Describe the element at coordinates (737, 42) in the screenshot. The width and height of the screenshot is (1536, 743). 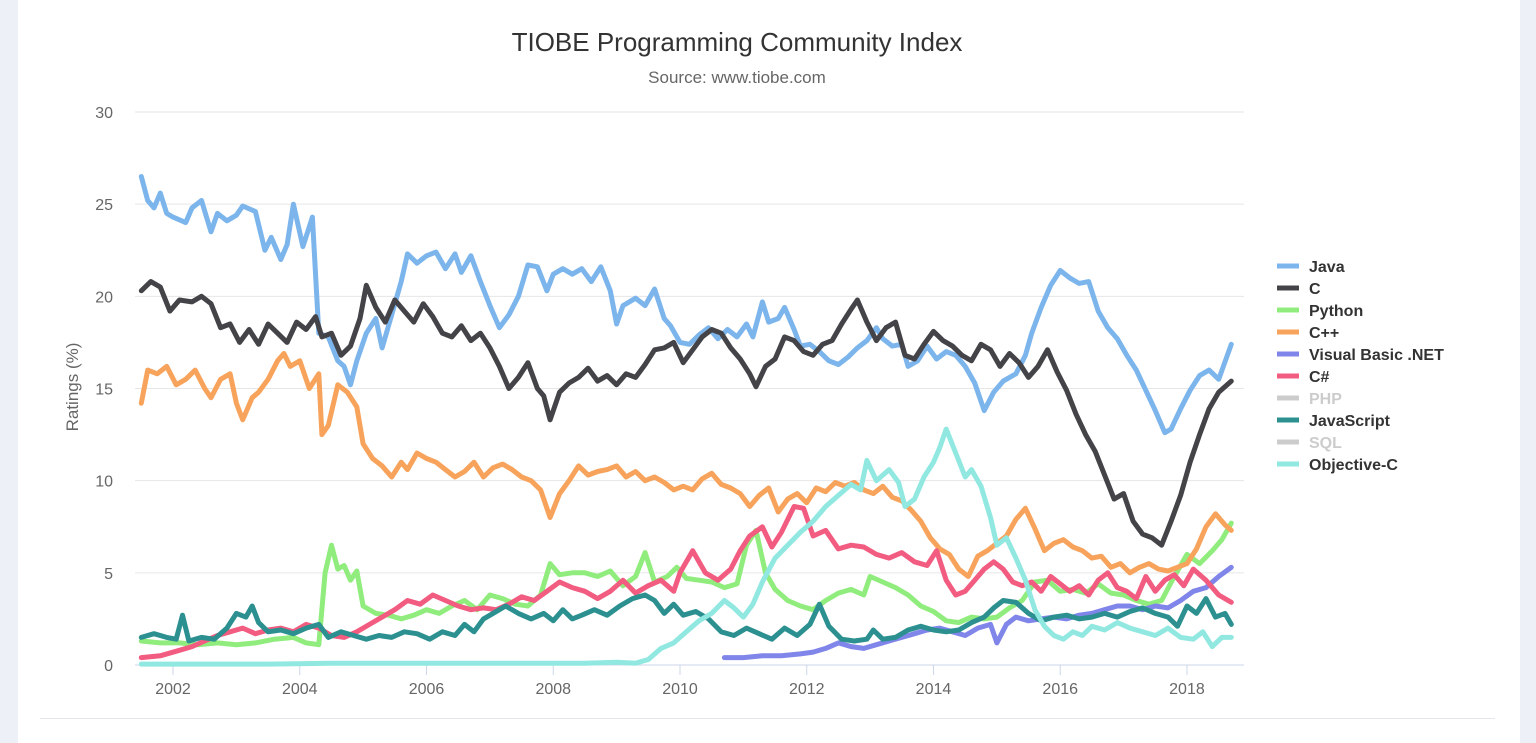
I see `chart-title: TIOBE Programming Community Index` at that location.